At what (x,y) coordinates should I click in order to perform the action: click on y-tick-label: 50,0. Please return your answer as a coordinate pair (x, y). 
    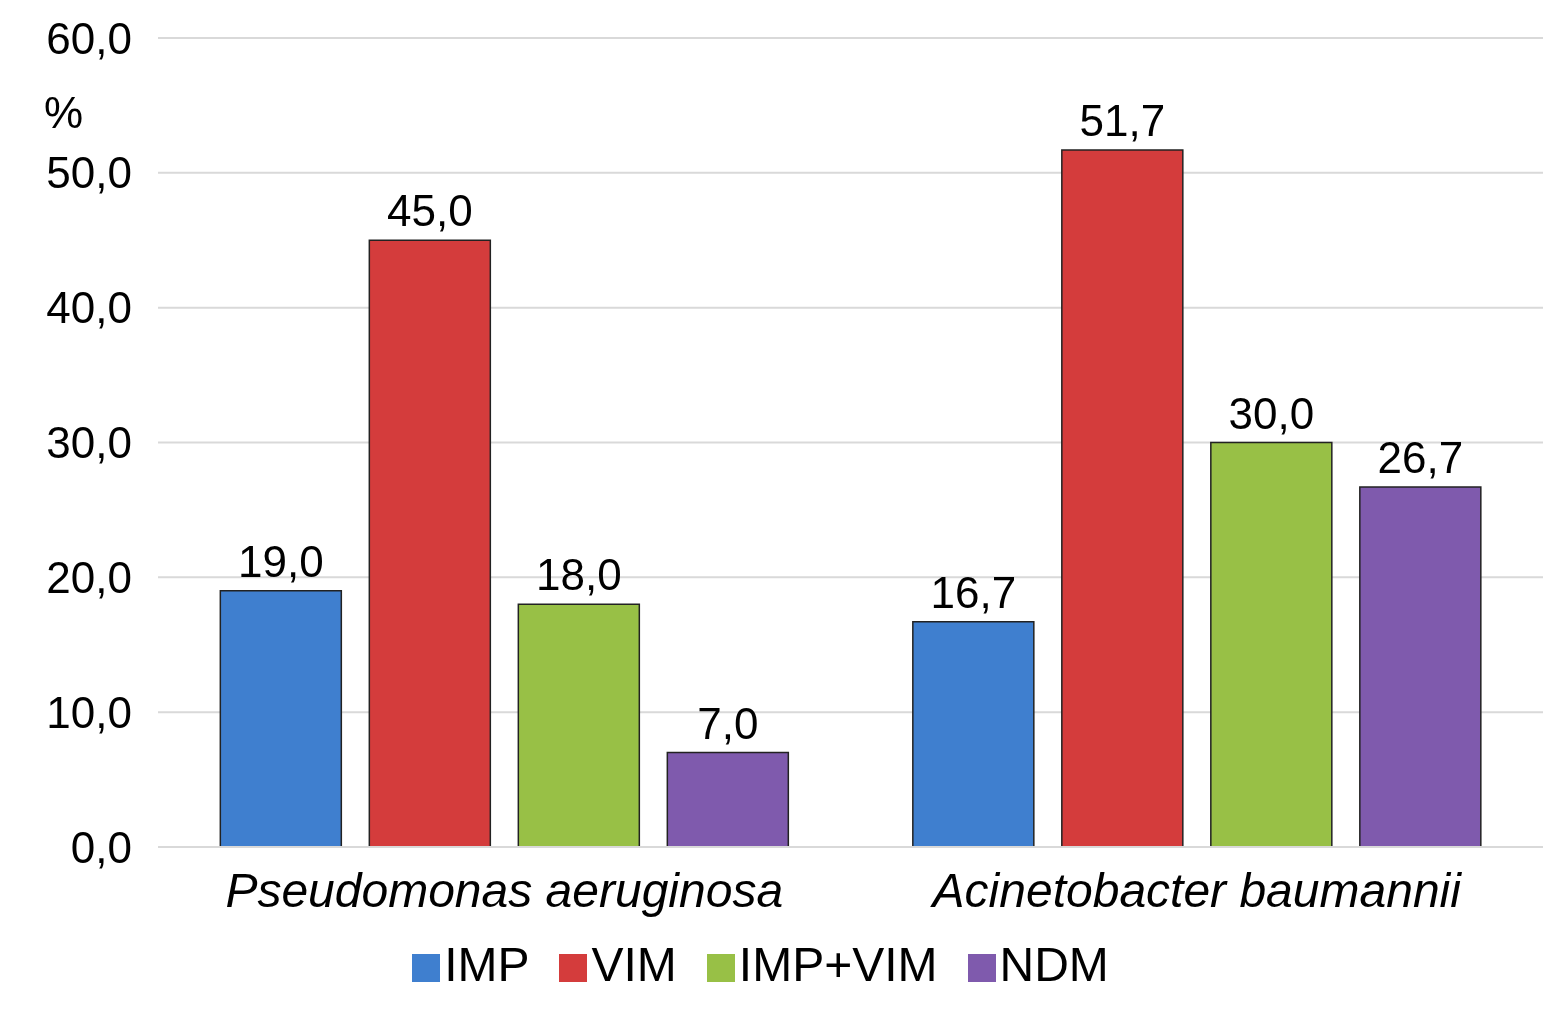
    Looking at the image, I should click on (89, 173).